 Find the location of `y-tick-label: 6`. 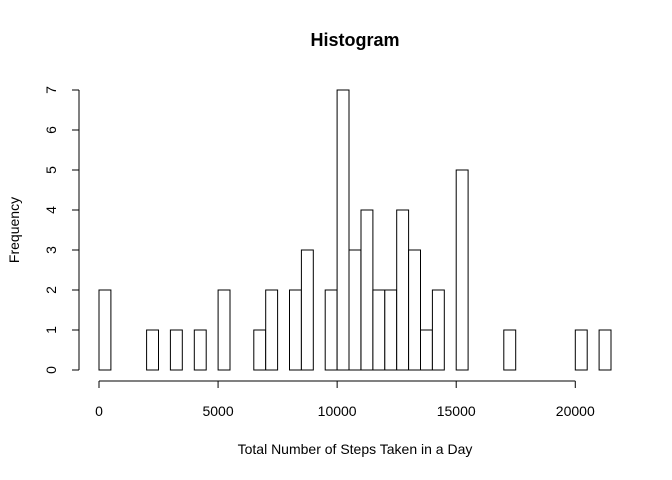

y-tick-label: 6 is located at coordinates (51, 130).